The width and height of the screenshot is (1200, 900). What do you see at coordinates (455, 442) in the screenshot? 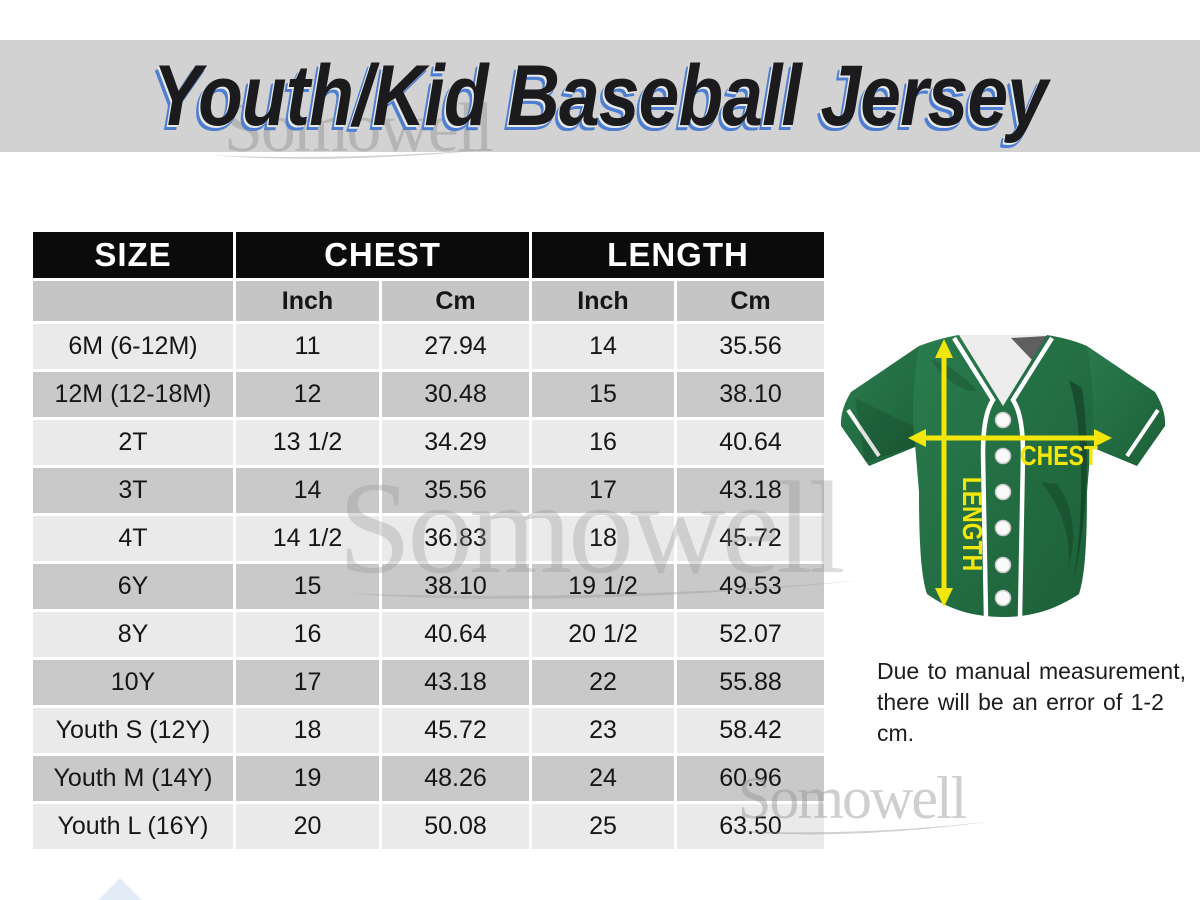
I see `value-cell: 34.29` at bounding box center [455, 442].